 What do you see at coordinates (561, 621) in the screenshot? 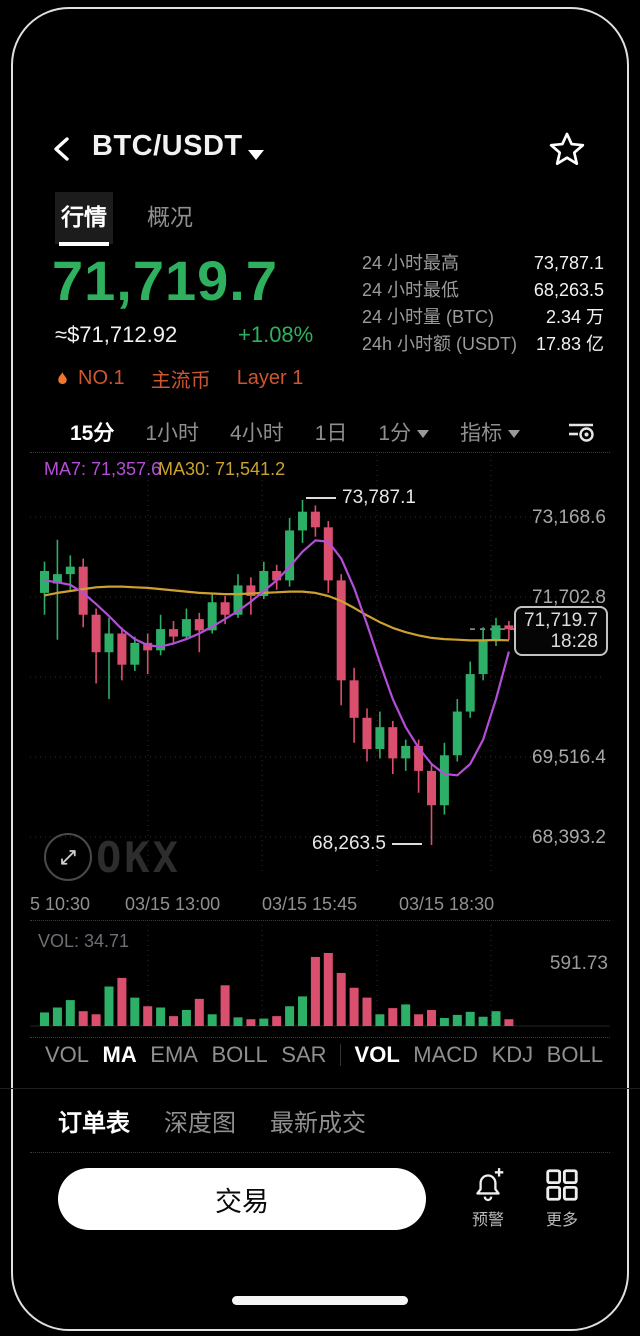
I see `tag-price: 71,719.7` at bounding box center [561, 621].